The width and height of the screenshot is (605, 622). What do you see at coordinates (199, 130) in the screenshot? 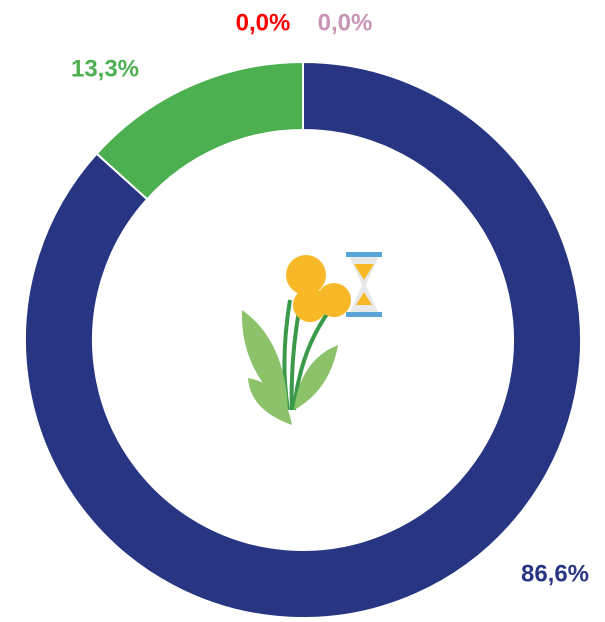
I see `donut-segment` at bounding box center [199, 130].